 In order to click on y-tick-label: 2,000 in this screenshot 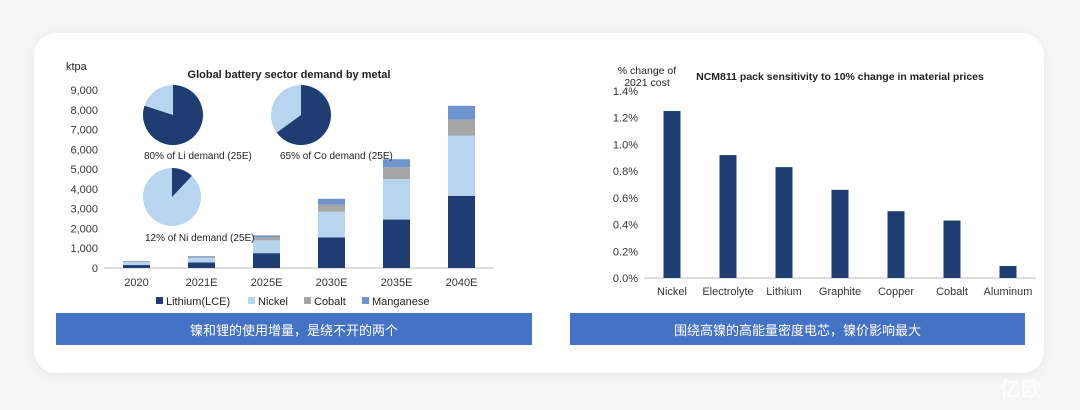, I will do `click(84, 229)`.